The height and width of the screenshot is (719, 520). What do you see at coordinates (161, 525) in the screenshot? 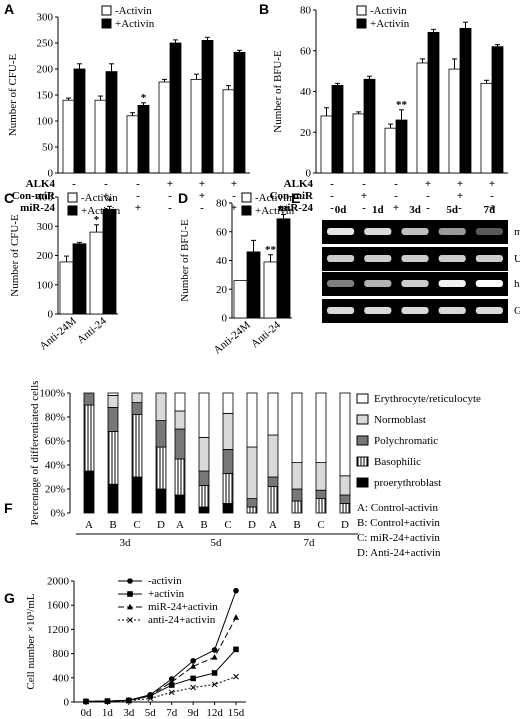
I see `x-tick-label: D` at bounding box center [161, 525].